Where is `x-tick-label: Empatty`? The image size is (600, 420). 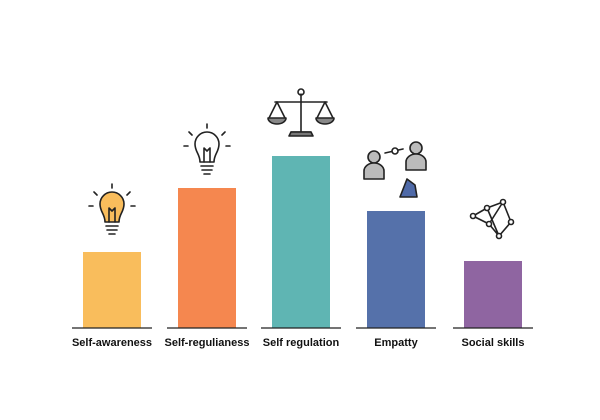
x-tick-label: Empatty is located at coordinates (396, 343).